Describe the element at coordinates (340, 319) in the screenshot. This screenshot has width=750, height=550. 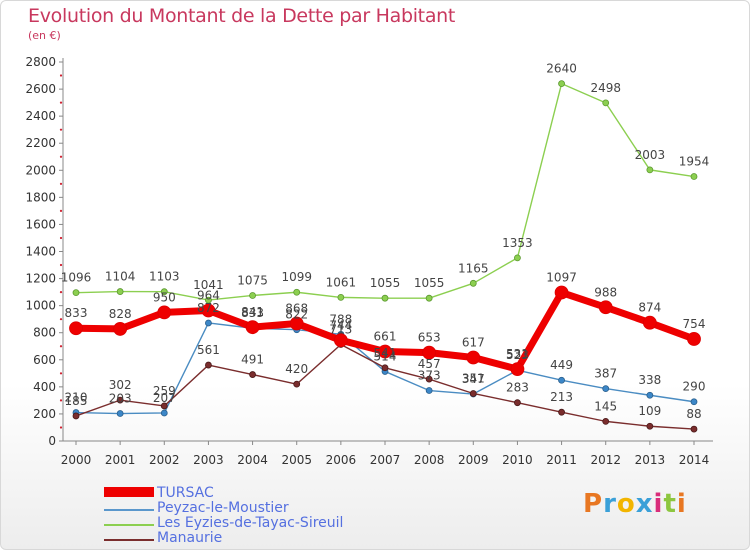
I see `data-label: 788` at that location.